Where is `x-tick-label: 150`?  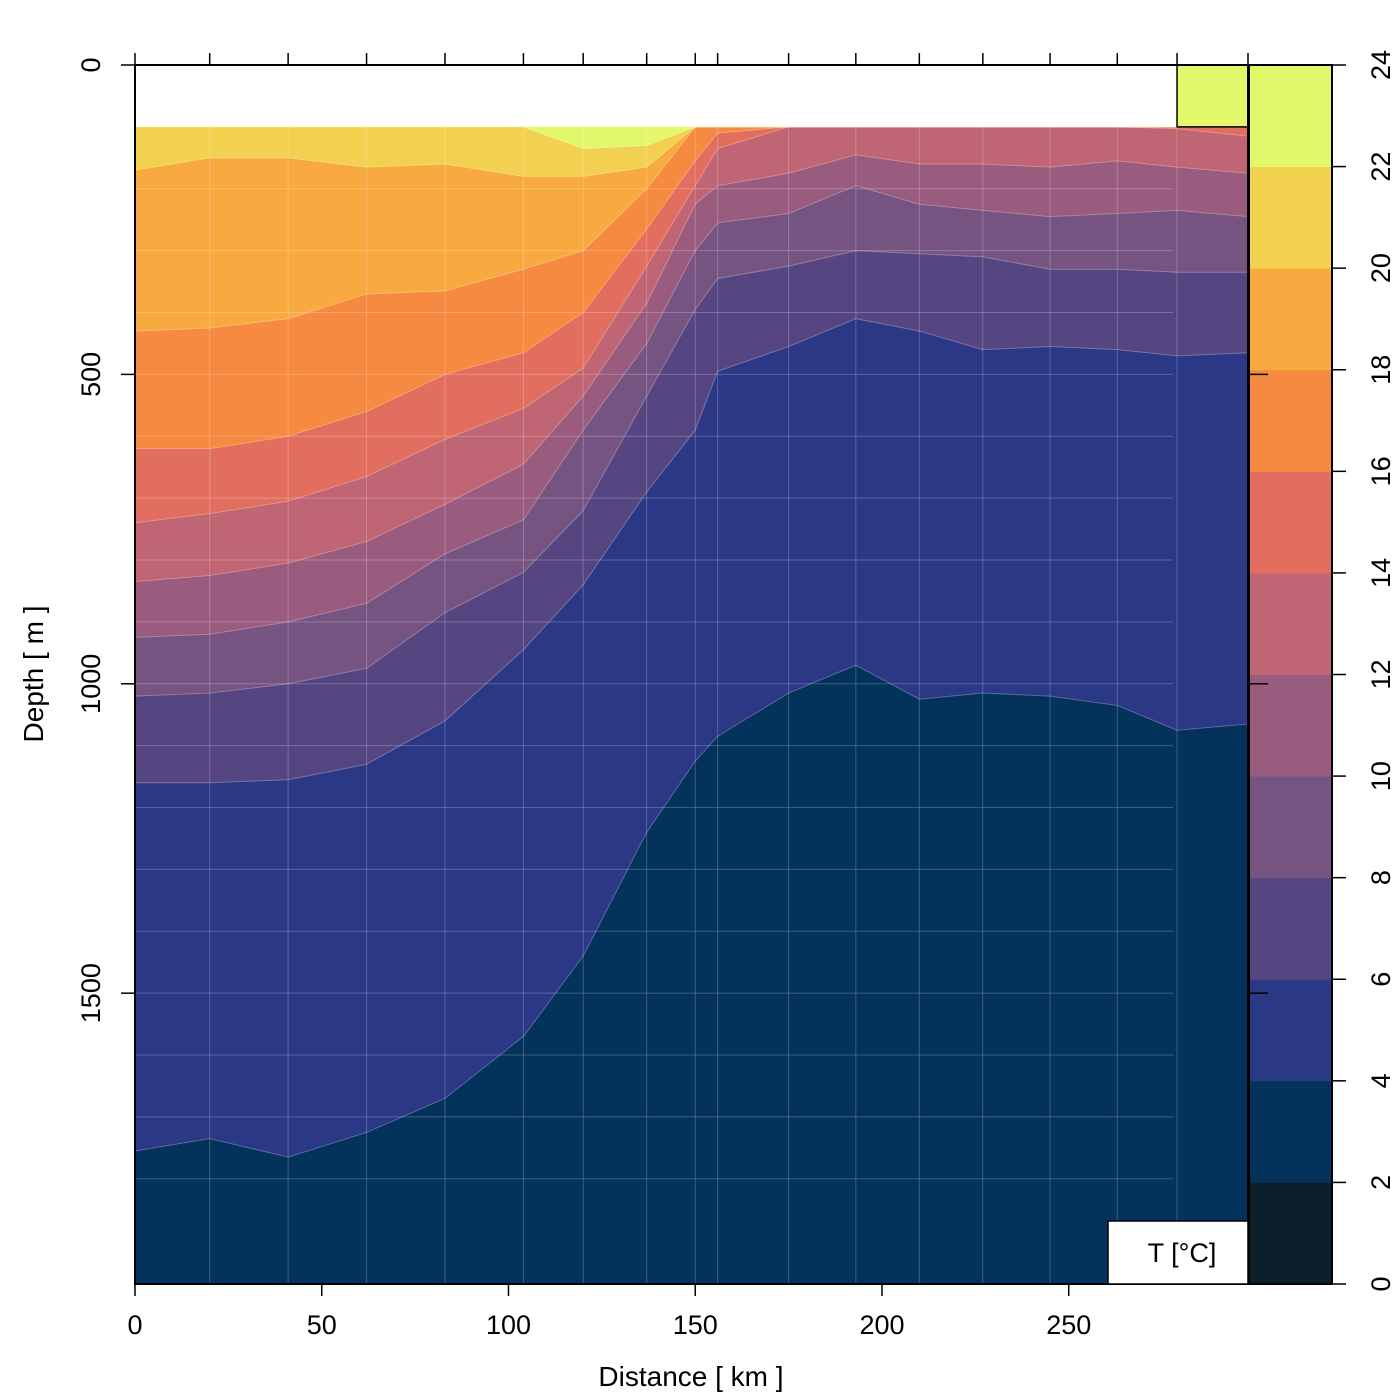
x-tick-label: 150 is located at coordinates (695, 1325).